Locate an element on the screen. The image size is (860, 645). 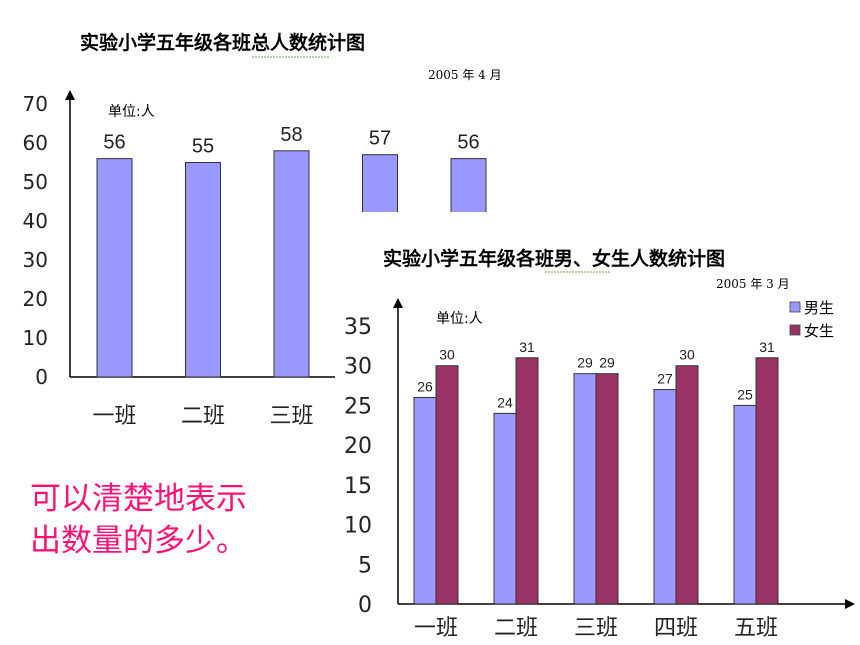
note-line-2: 出数量的多少。 is located at coordinates (138, 541).